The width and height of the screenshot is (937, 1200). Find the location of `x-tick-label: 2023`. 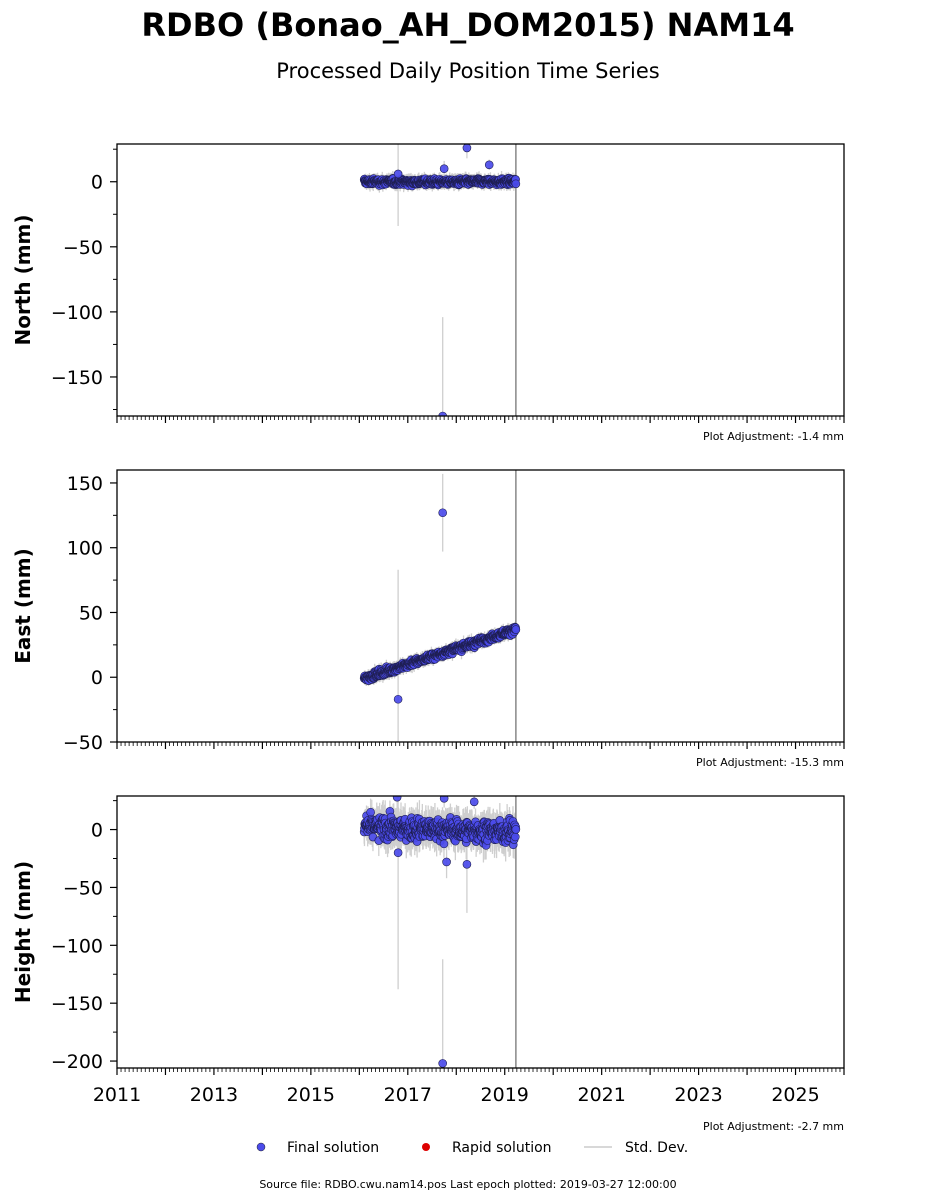

x-tick-label: 2023 is located at coordinates (698, 1095).